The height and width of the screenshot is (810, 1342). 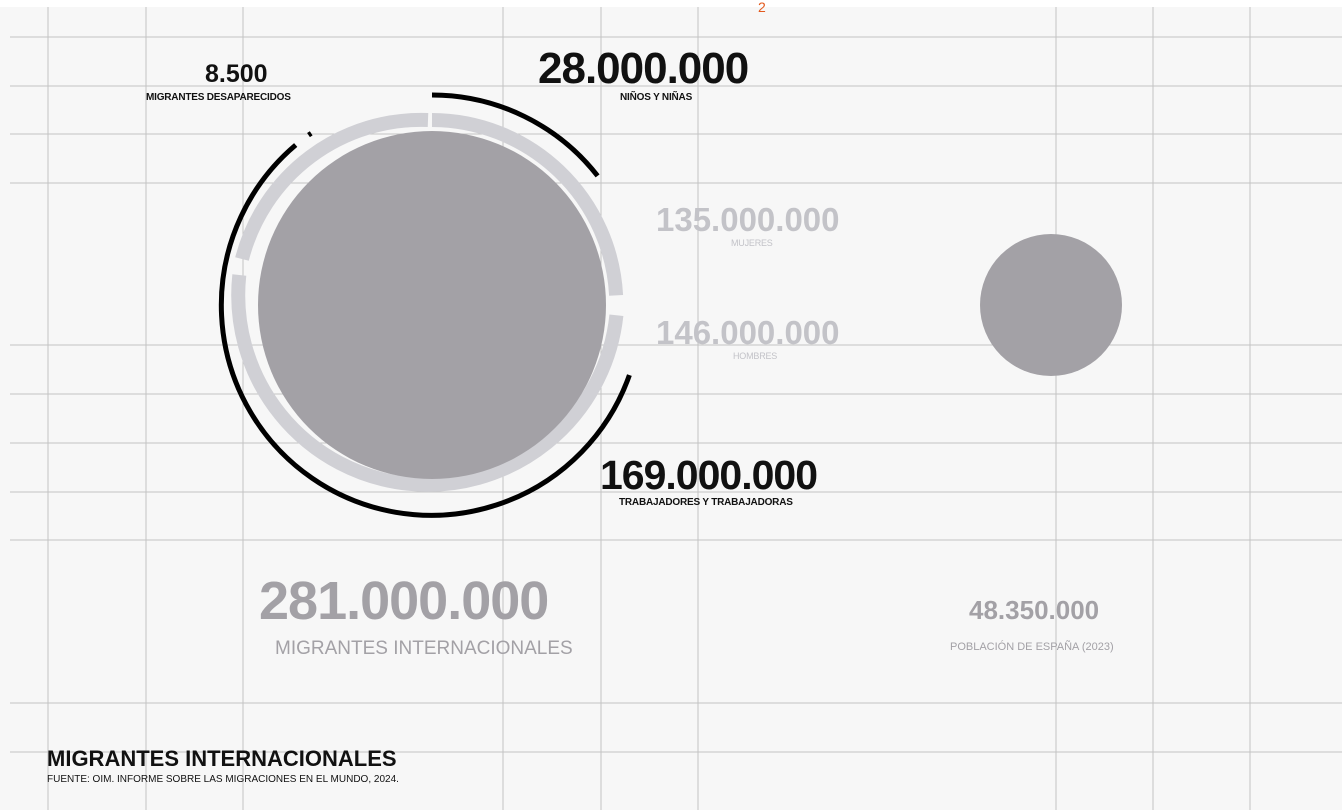 I want to click on men-label: HOMBRES, so click(x=755, y=356).